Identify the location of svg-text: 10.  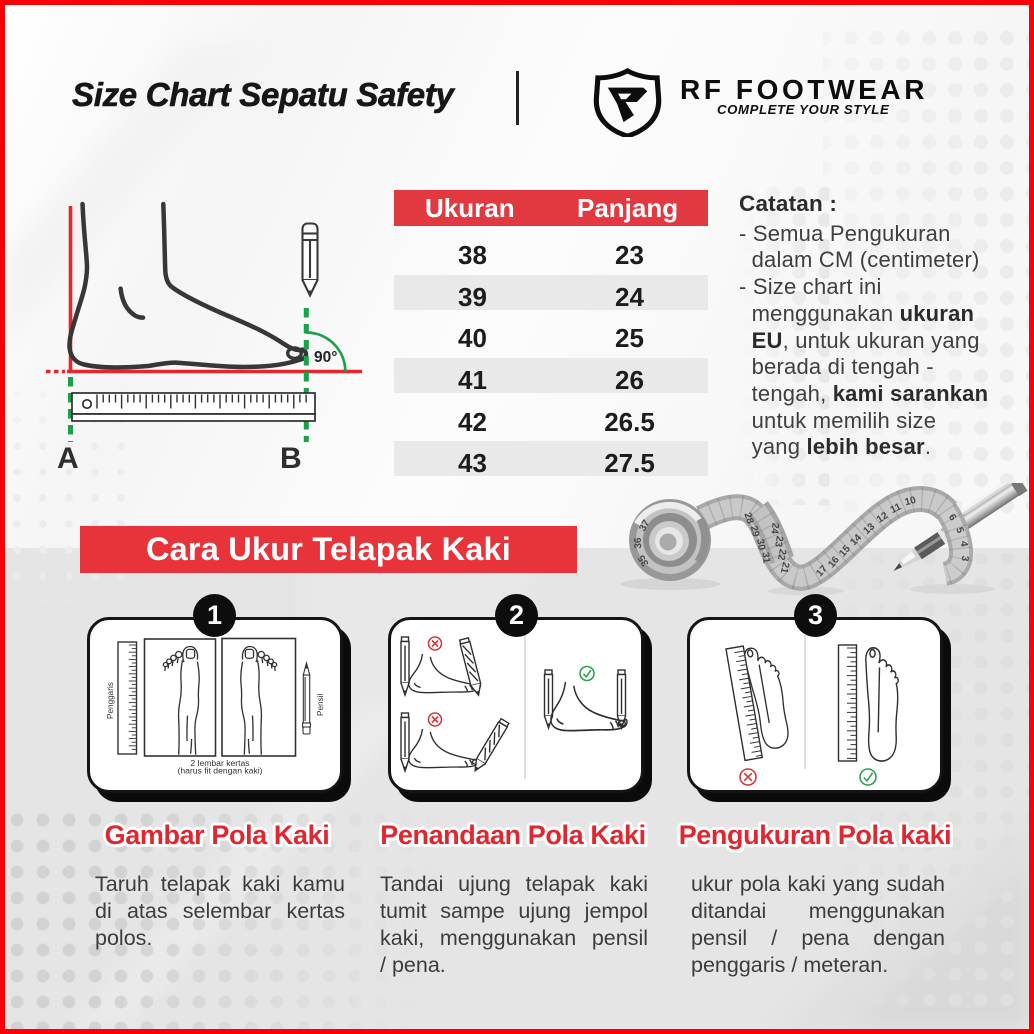
(911, 501).